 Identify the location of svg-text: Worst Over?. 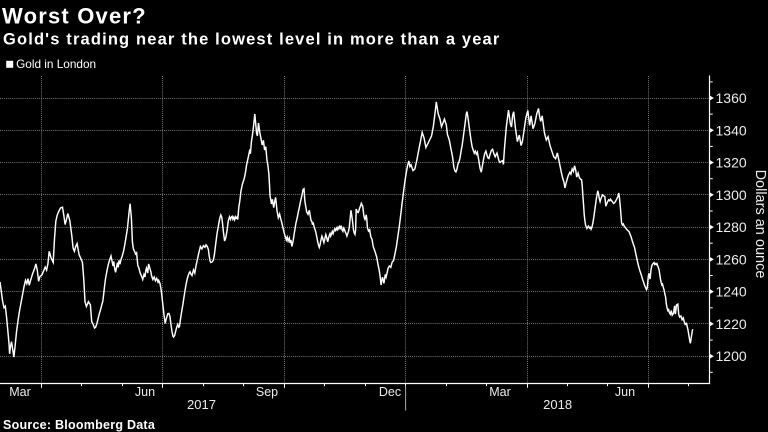
(74, 16).